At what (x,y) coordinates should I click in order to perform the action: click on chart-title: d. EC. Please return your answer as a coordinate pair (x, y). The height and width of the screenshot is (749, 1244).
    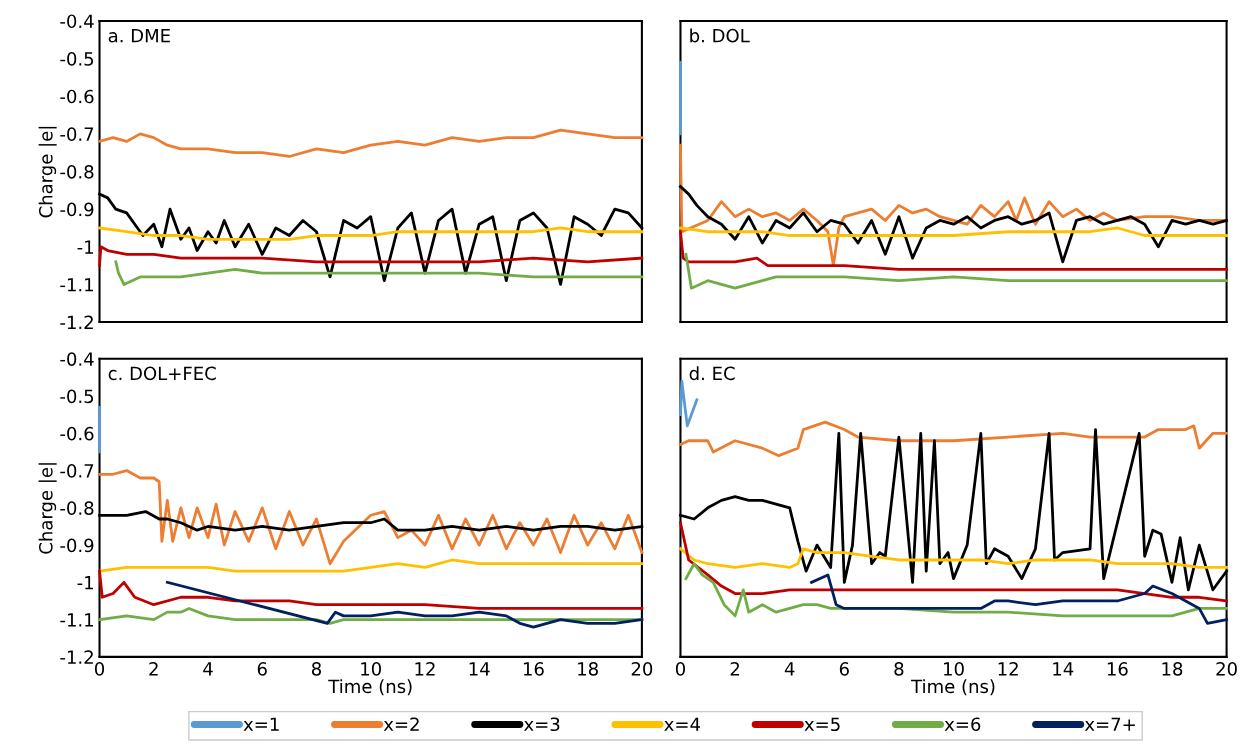
    Looking at the image, I should click on (712, 373).